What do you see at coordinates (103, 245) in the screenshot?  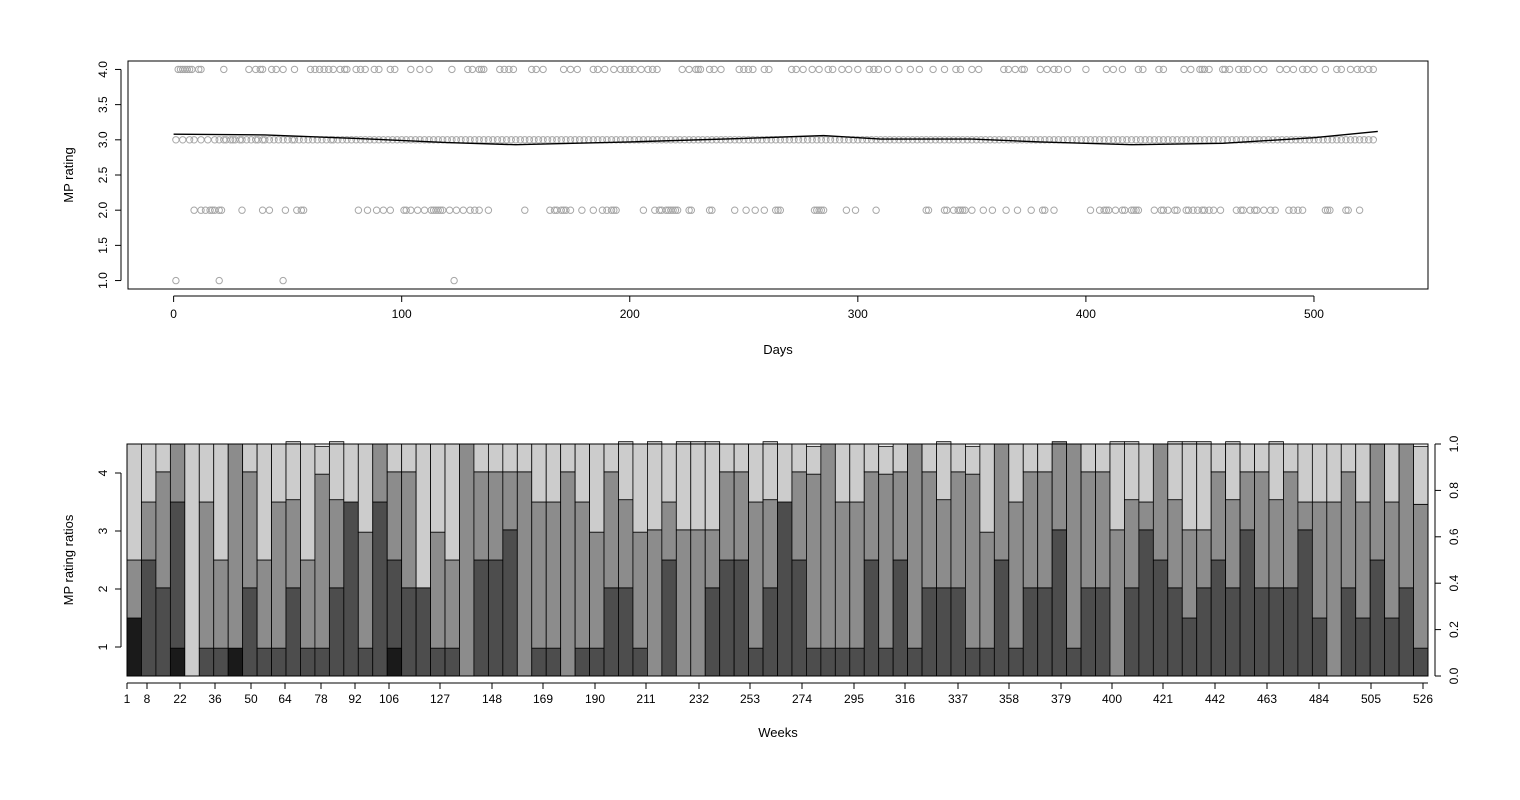 I see `scatter-y-tick-label: 1.5` at bounding box center [103, 245].